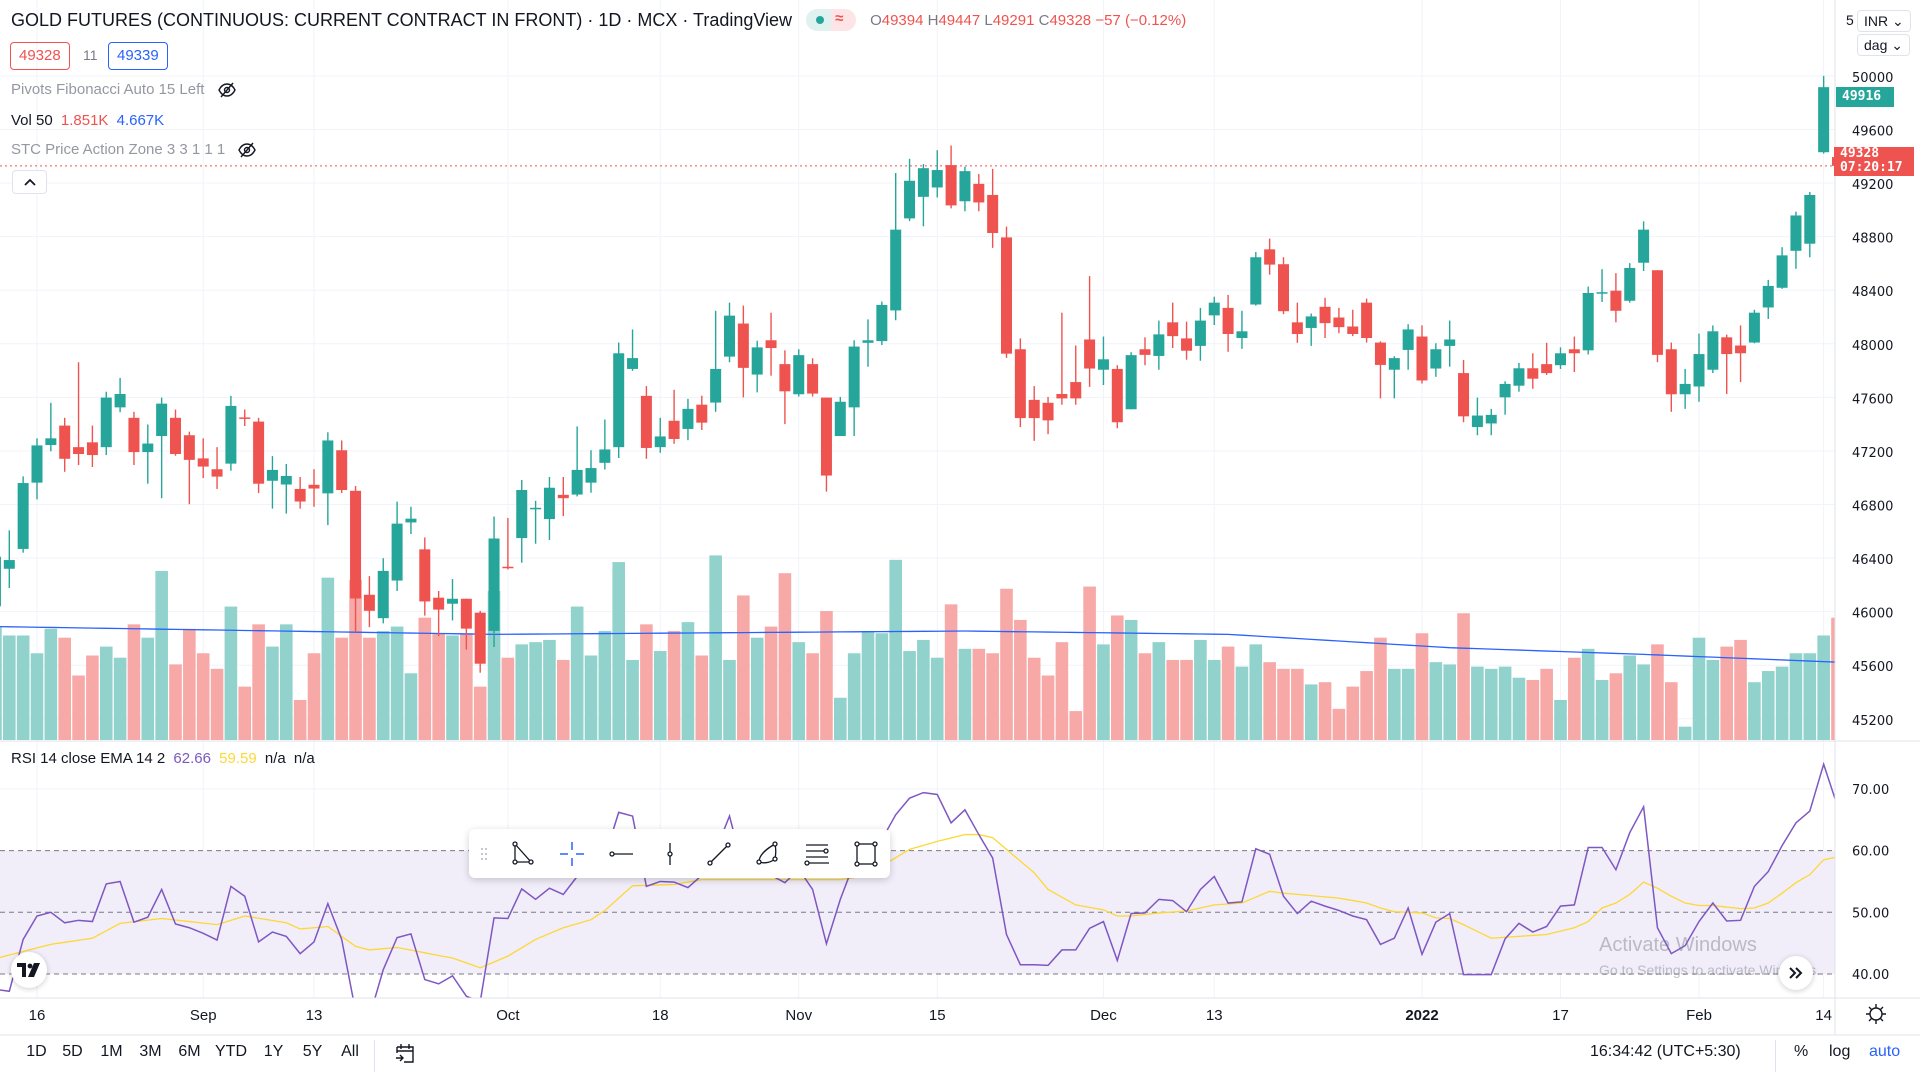  Describe the element at coordinates (312, 1051) in the screenshot. I see `range-5y: 5Y` at that location.